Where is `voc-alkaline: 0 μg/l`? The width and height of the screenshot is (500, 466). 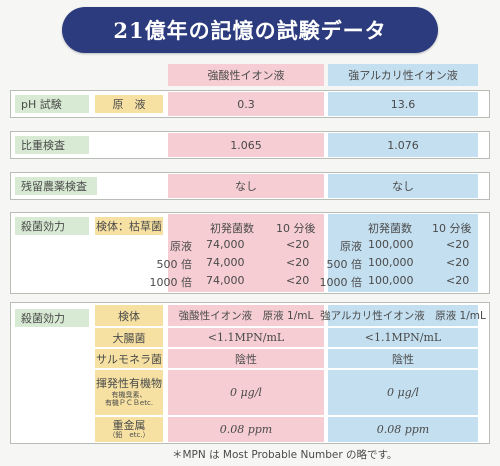 voc-alkaline: 0 μg/l is located at coordinates (403, 393).